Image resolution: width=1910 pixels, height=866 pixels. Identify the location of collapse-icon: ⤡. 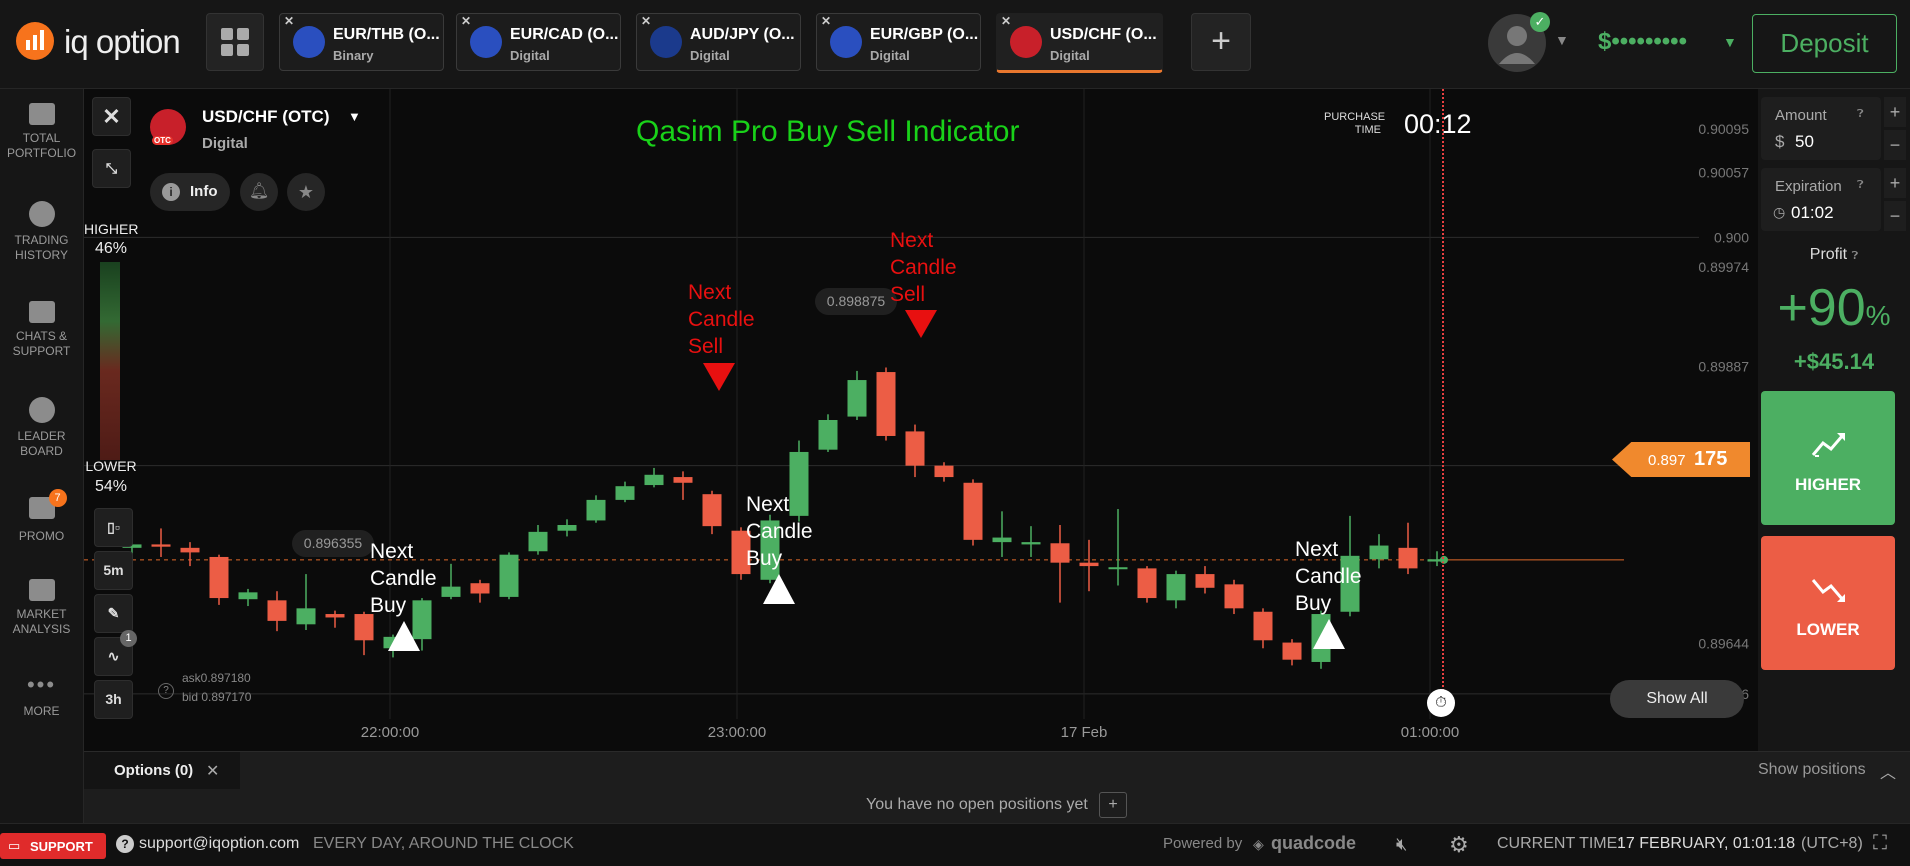
(111, 168).